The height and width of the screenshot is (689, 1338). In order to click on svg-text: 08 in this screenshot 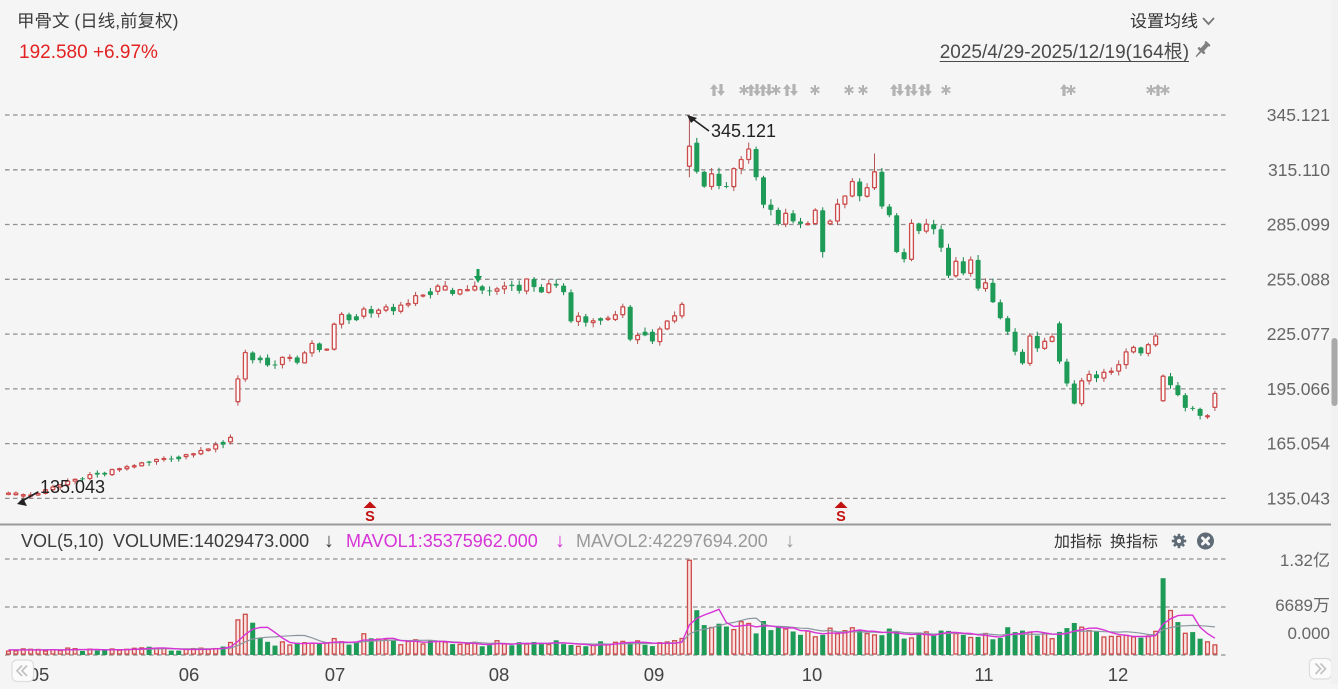, I will do `click(499, 674)`.